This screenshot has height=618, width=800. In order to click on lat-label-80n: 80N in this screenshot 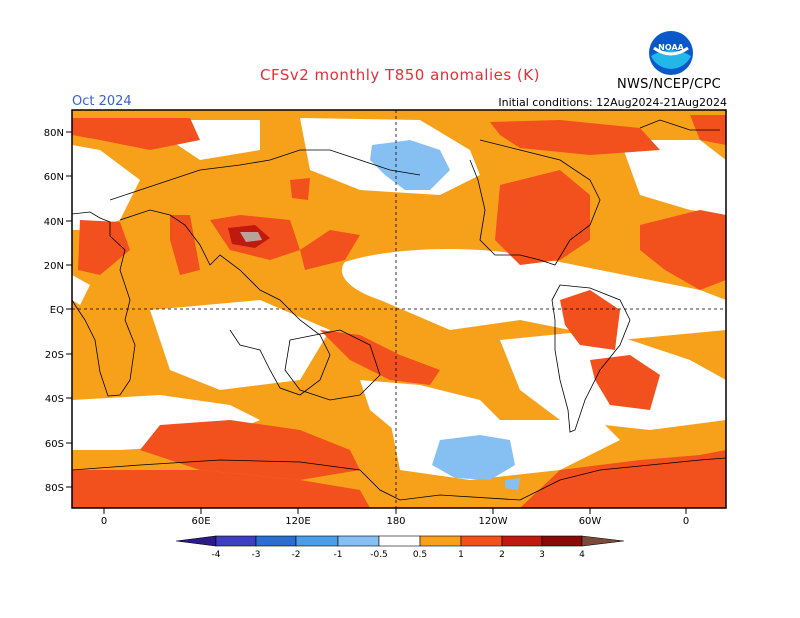, I will do `click(54, 133)`.